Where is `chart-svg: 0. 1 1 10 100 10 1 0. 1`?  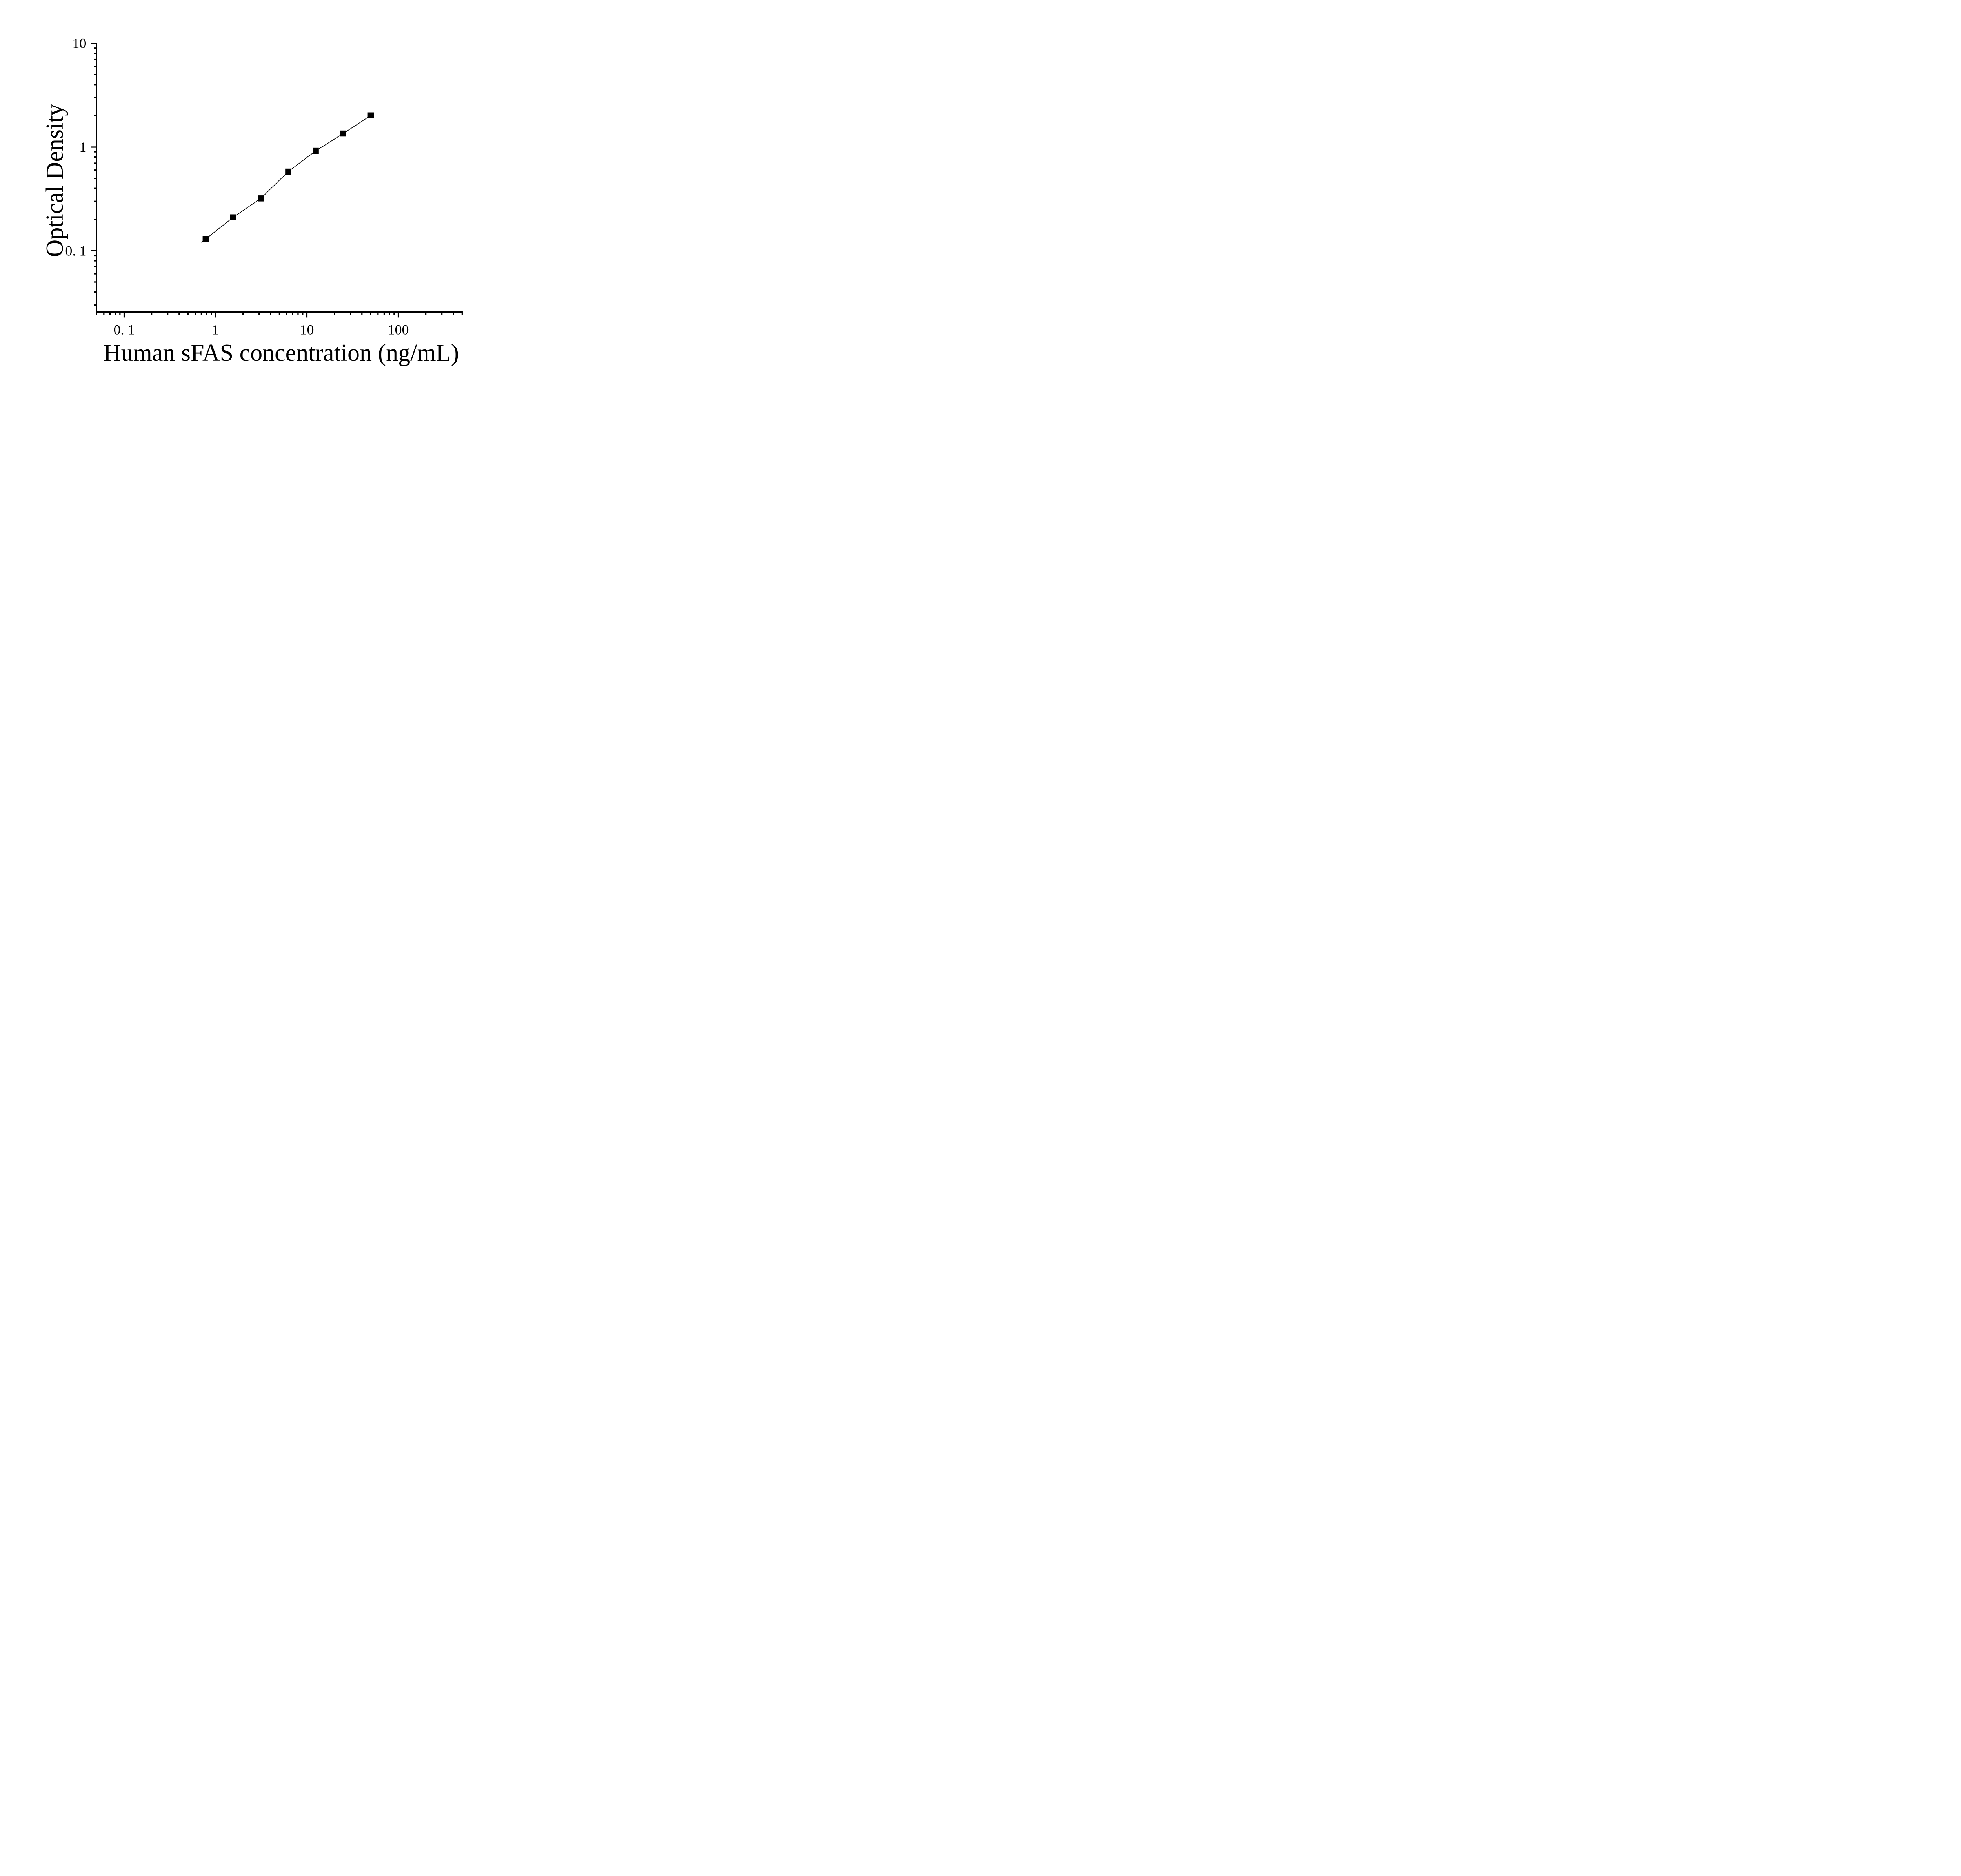 chart-svg: 0. 1 1 10 100 10 1 0. 1 is located at coordinates (264, 186).